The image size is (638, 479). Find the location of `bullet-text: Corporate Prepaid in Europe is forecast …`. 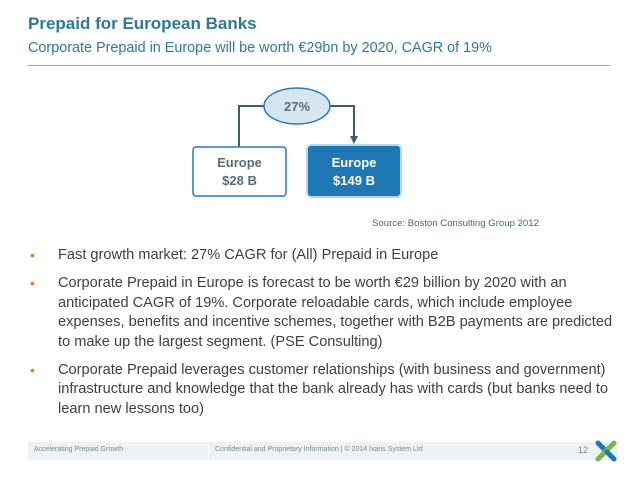

bullet-text: Corporate Prepaid in Europe is forecast … is located at coordinates (335, 312).